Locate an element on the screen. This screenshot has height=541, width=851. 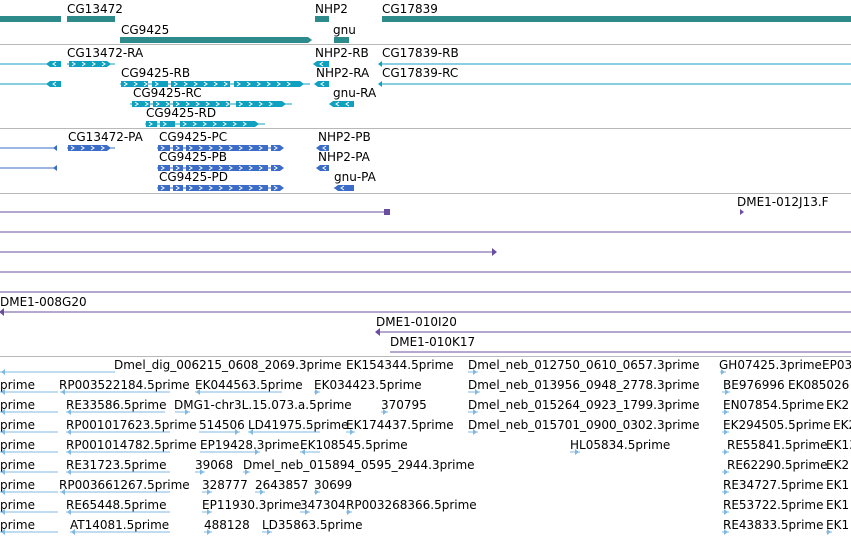
mrna-cg9425-rc-end-arrow is located at coordinates (284, 104).